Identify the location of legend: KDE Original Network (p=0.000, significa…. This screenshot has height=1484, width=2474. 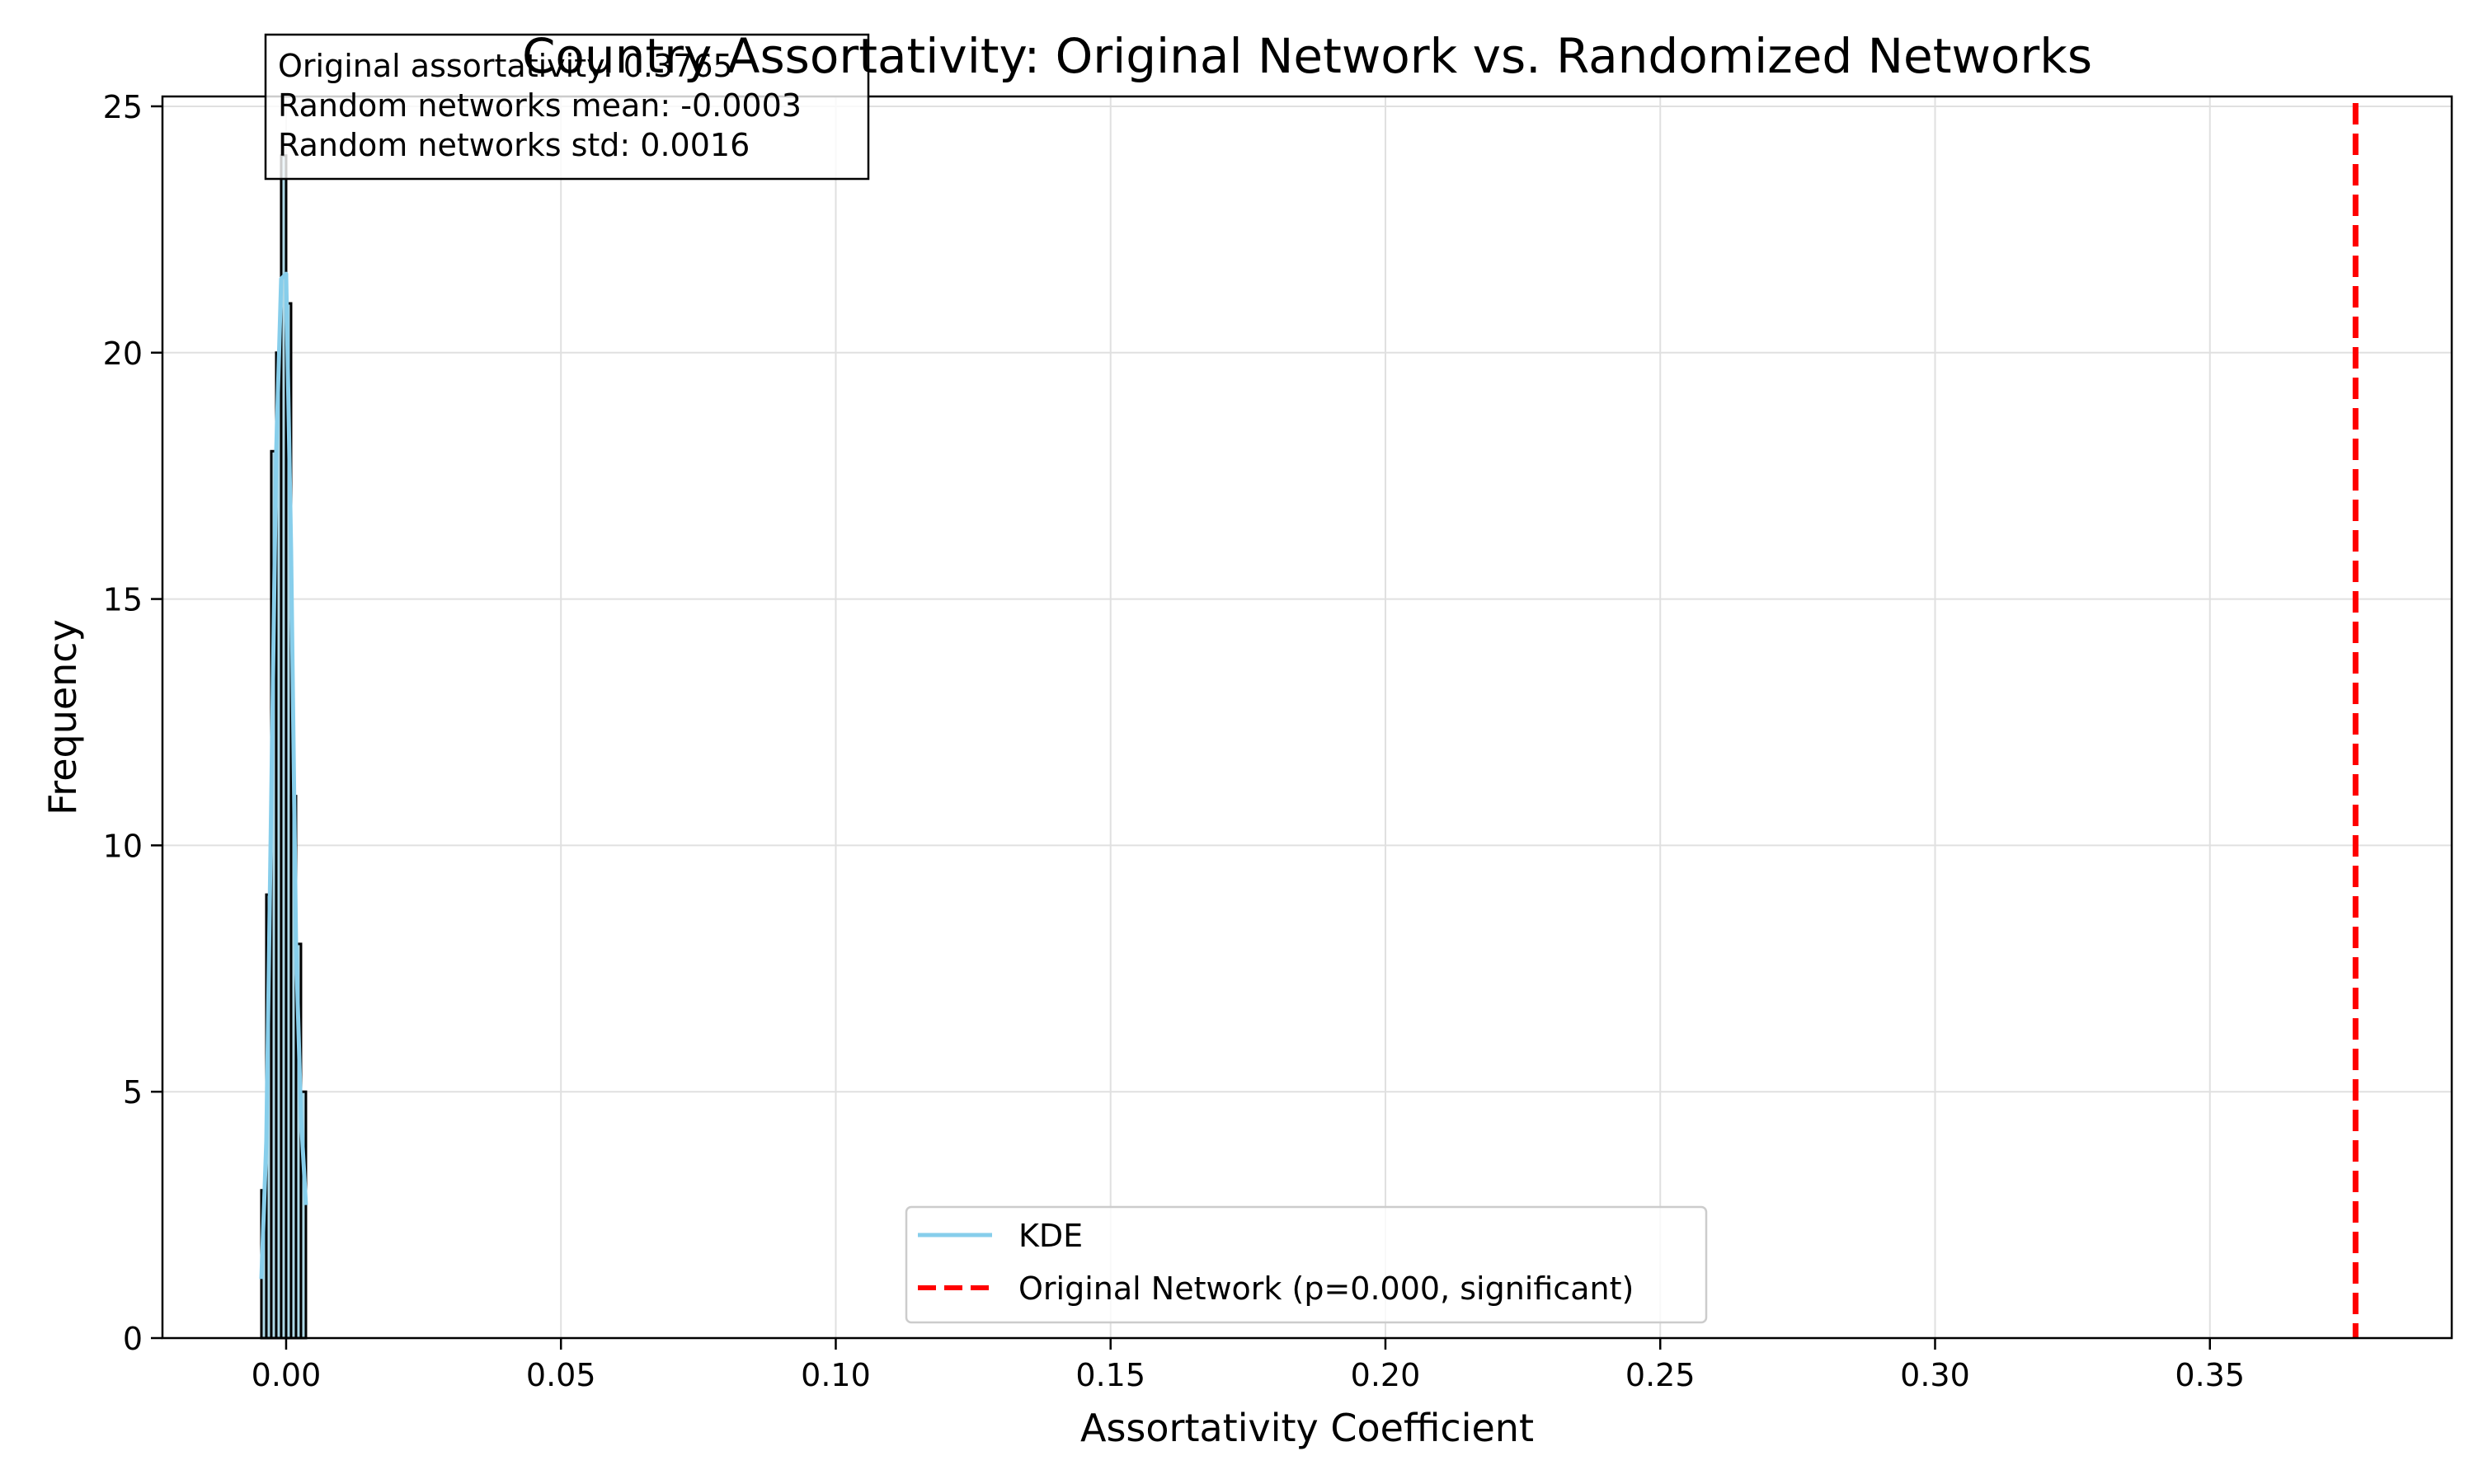
(1306, 1264).